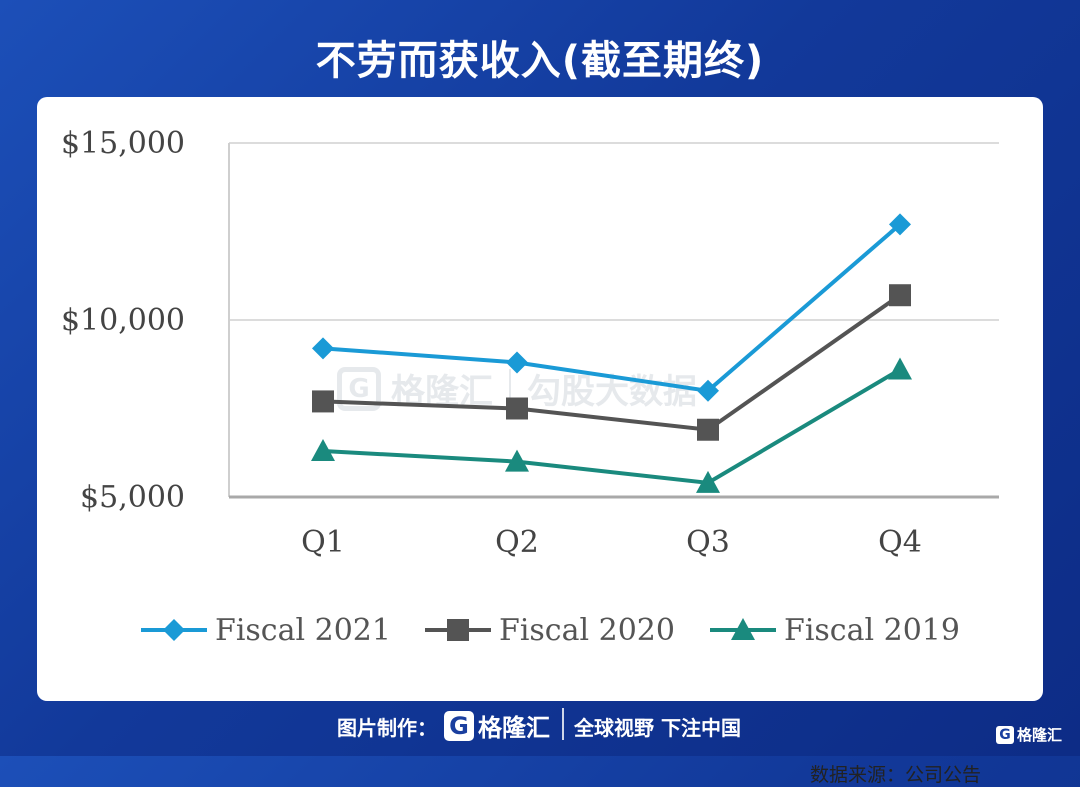 This screenshot has height=787, width=1080. What do you see at coordinates (872, 630) in the screenshot?
I see `legend-label-2: Fiscal 2019` at bounding box center [872, 630].